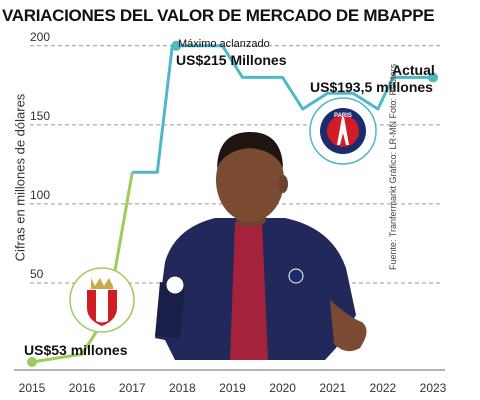 This screenshot has height=400, width=480. Describe the element at coordinates (32, 362) in the screenshot. I see `start-point` at that location.